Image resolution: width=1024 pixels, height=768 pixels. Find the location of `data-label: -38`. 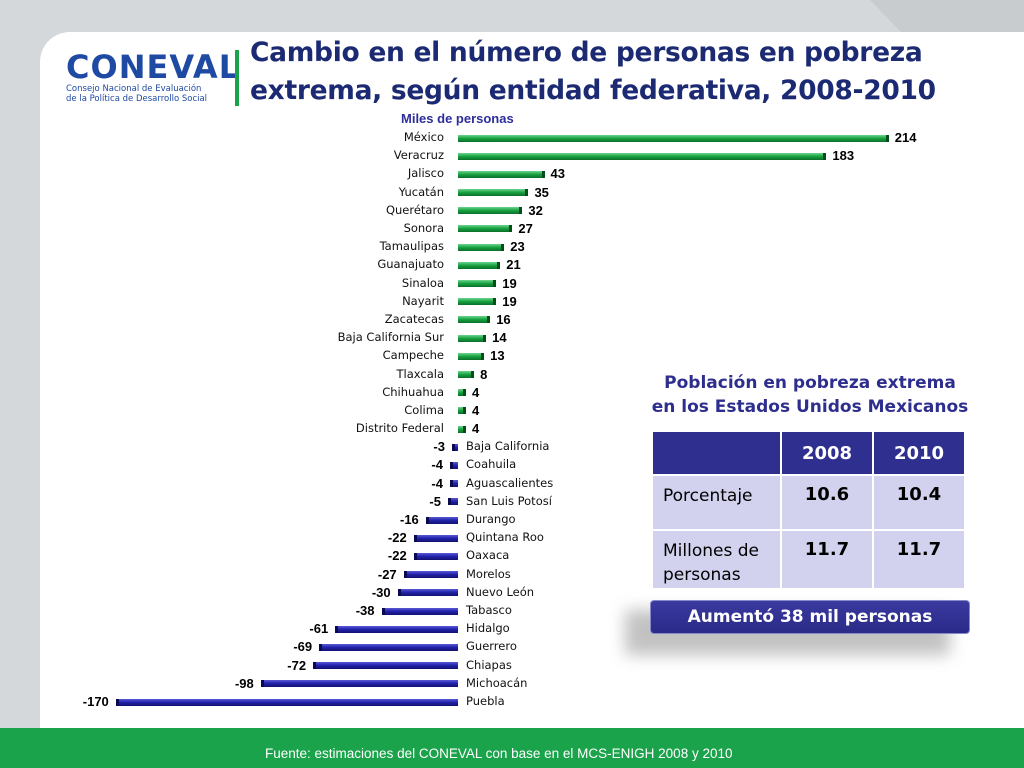

data-label: -38 is located at coordinates (365, 611).